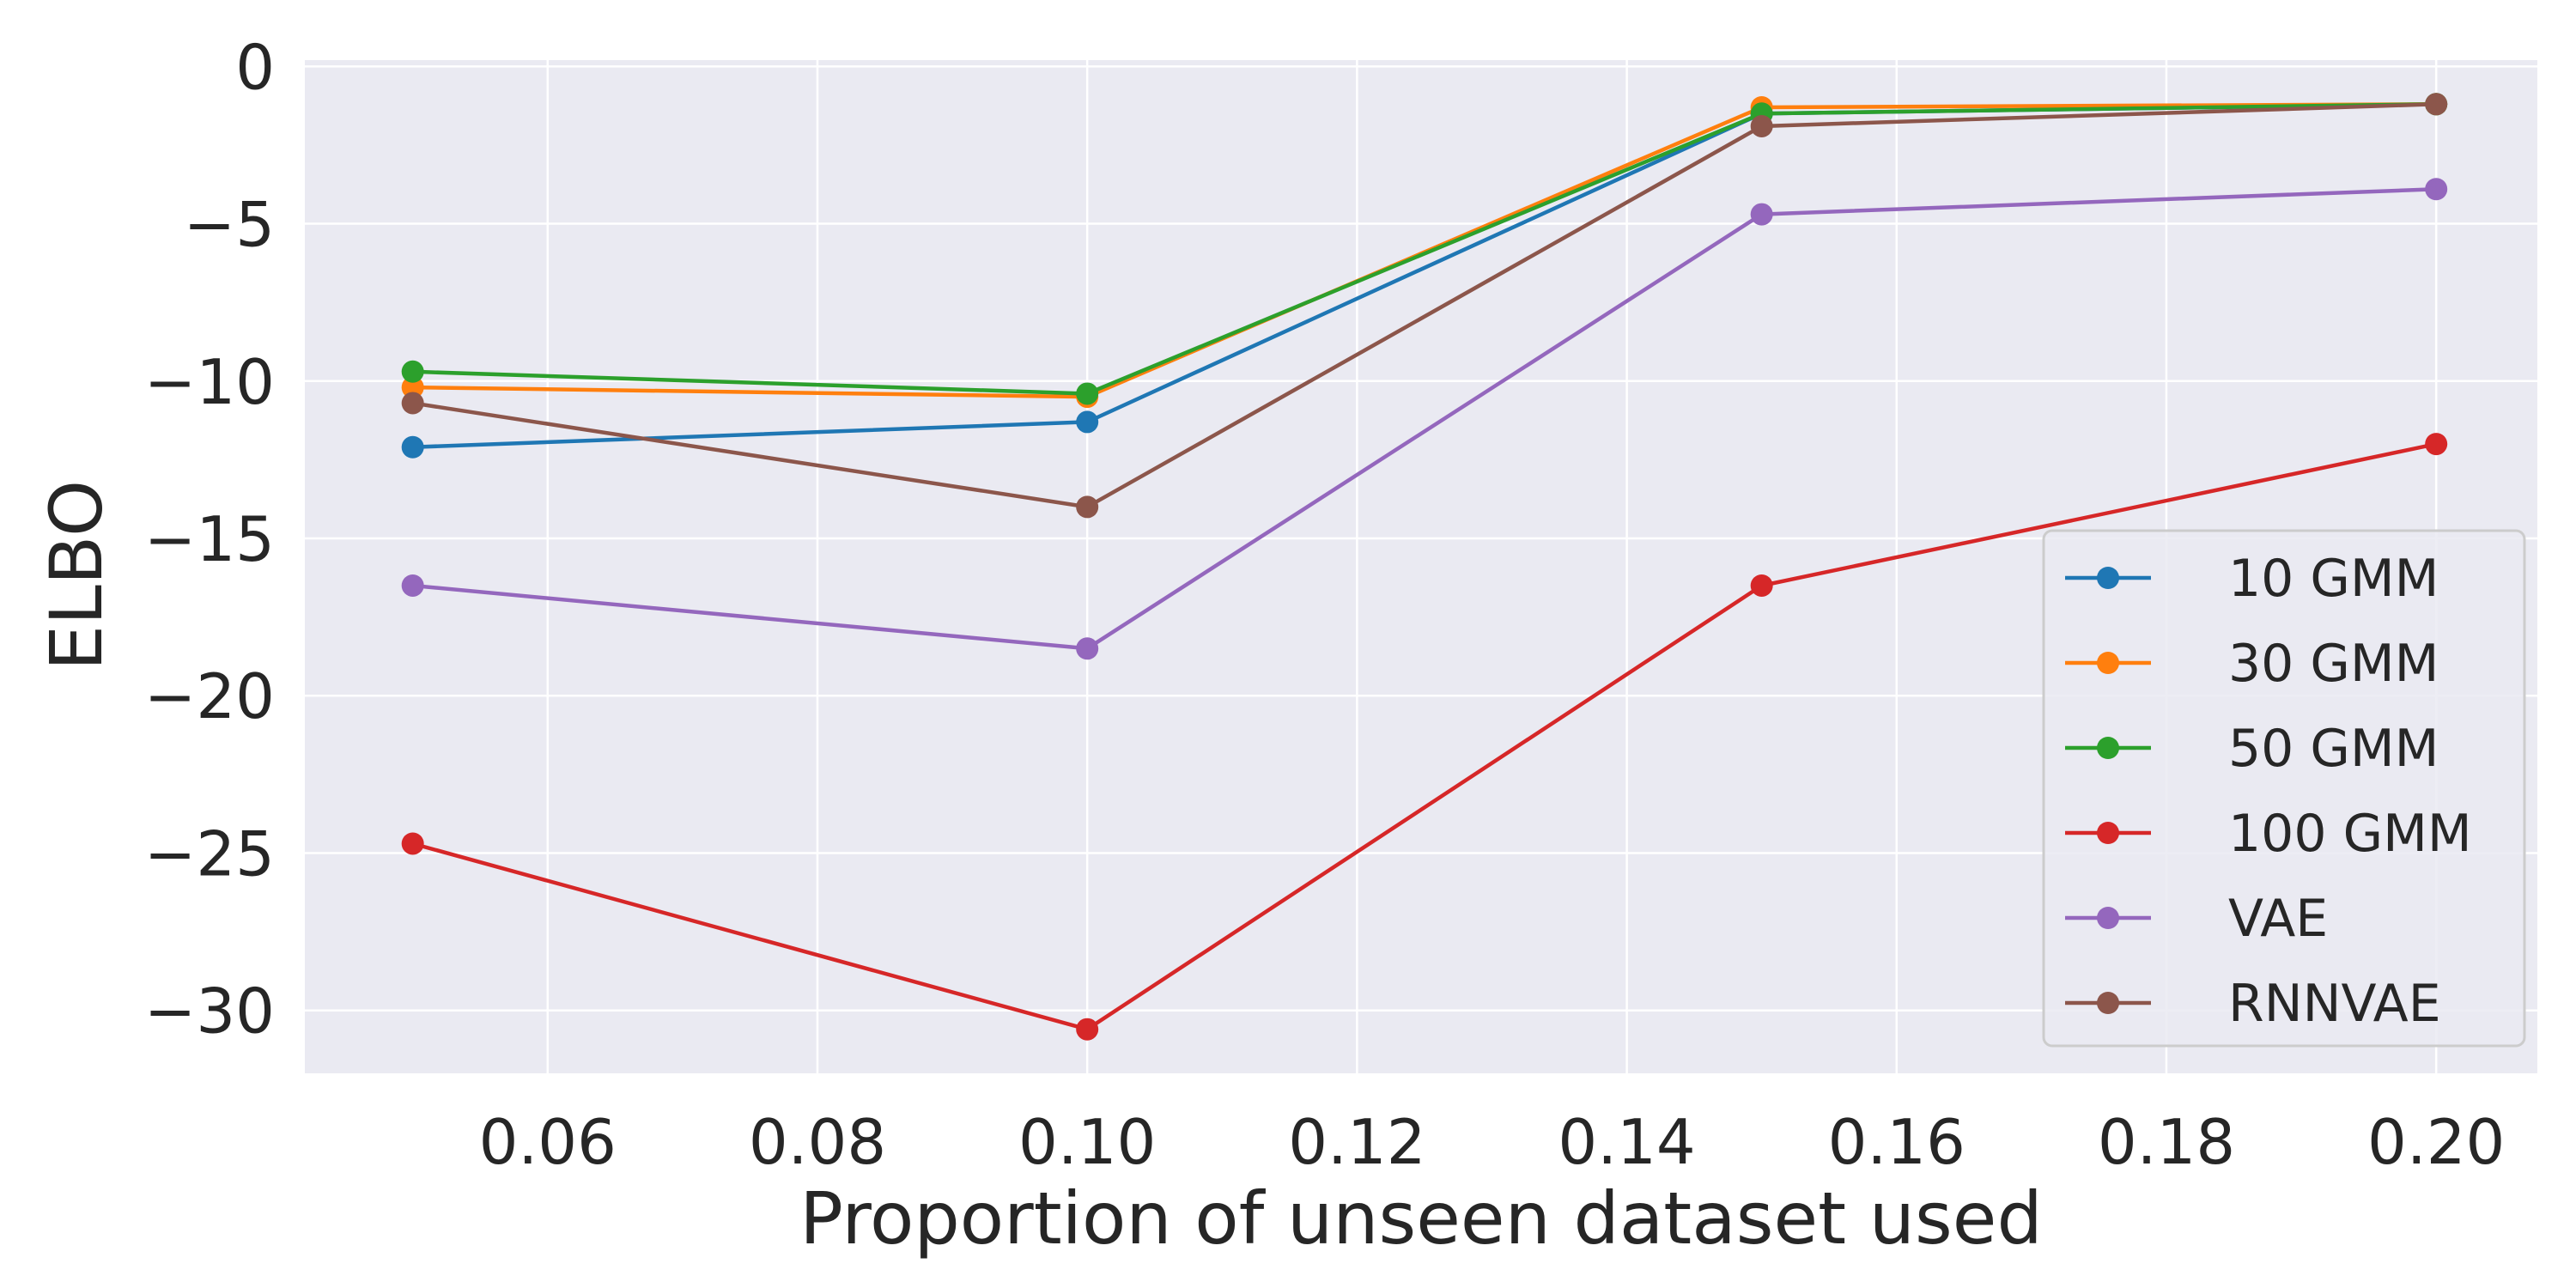 The image size is (2576, 1288). What do you see at coordinates (255, 67) in the screenshot?
I see `y-tick-label: 0` at bounding box center [255, 67].